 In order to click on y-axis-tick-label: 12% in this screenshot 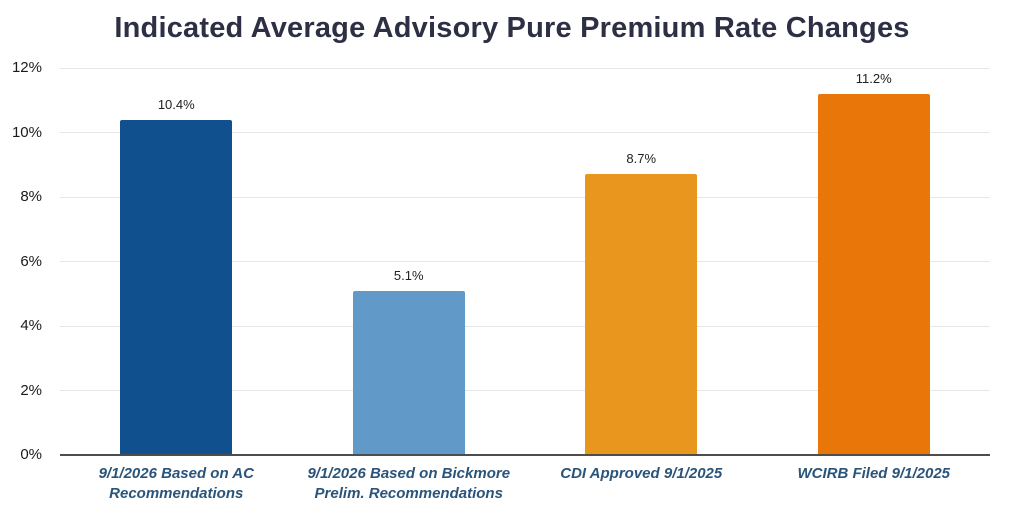, I will do `click(26, 67)`.